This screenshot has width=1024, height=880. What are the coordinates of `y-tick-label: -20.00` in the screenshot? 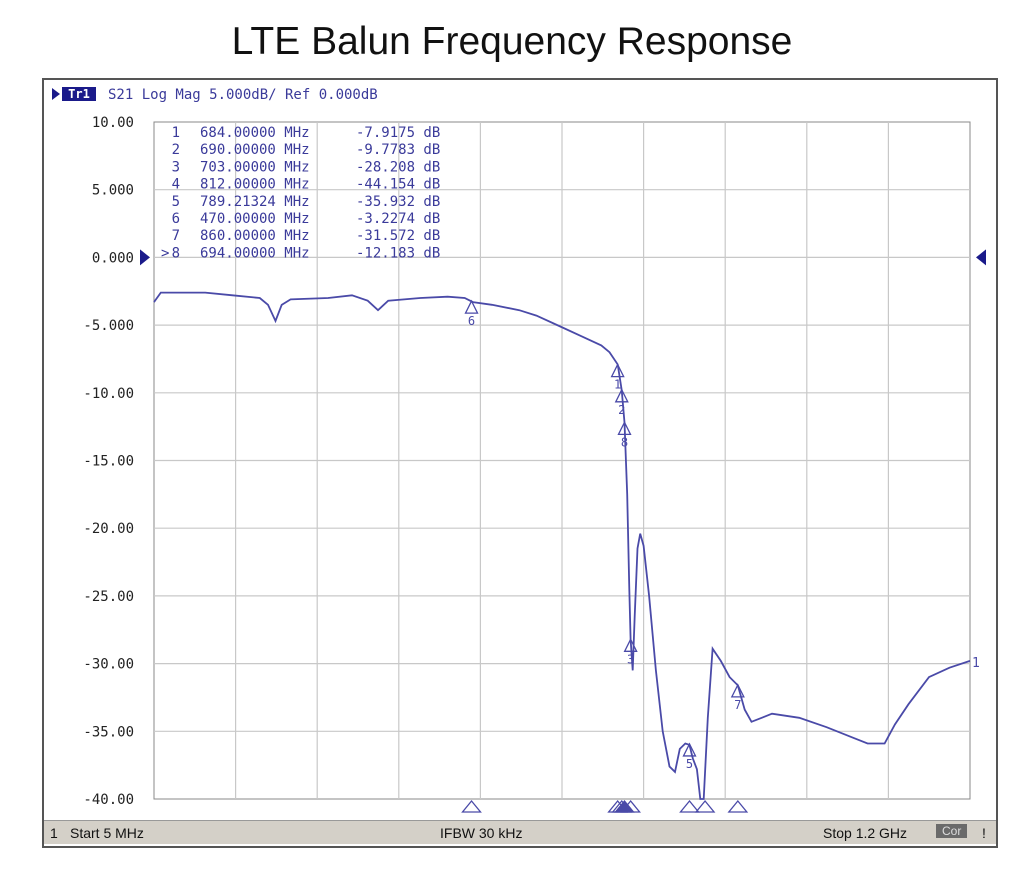 It's located at (108, 529).